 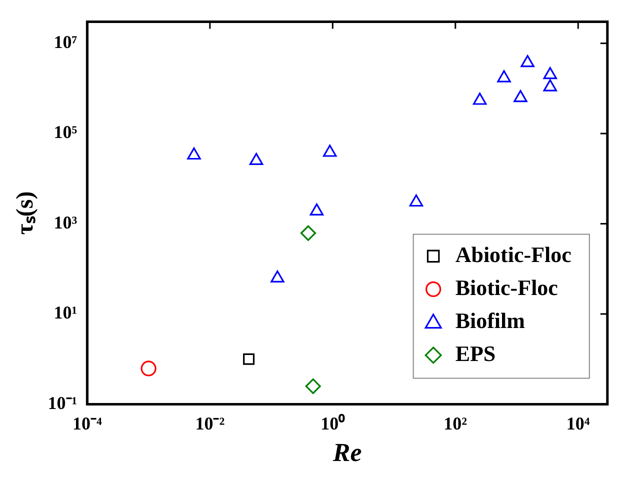 What do you see at coordinates (456, 424) in the screenshot?
I see `x-tick-label: 10²` at bounding box center [456, 424].